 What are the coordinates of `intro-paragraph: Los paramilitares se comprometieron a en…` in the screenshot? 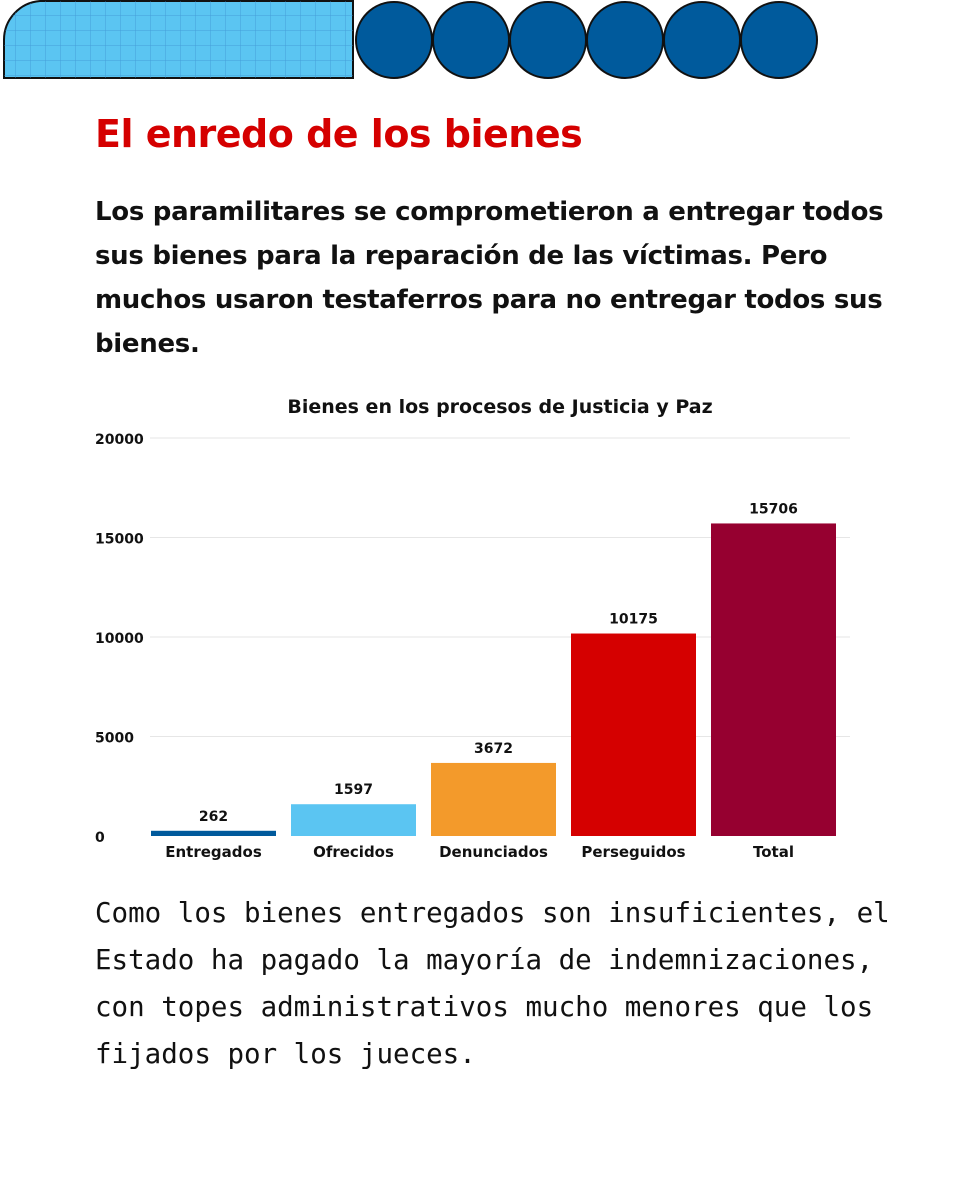 It's located at (489, 278).